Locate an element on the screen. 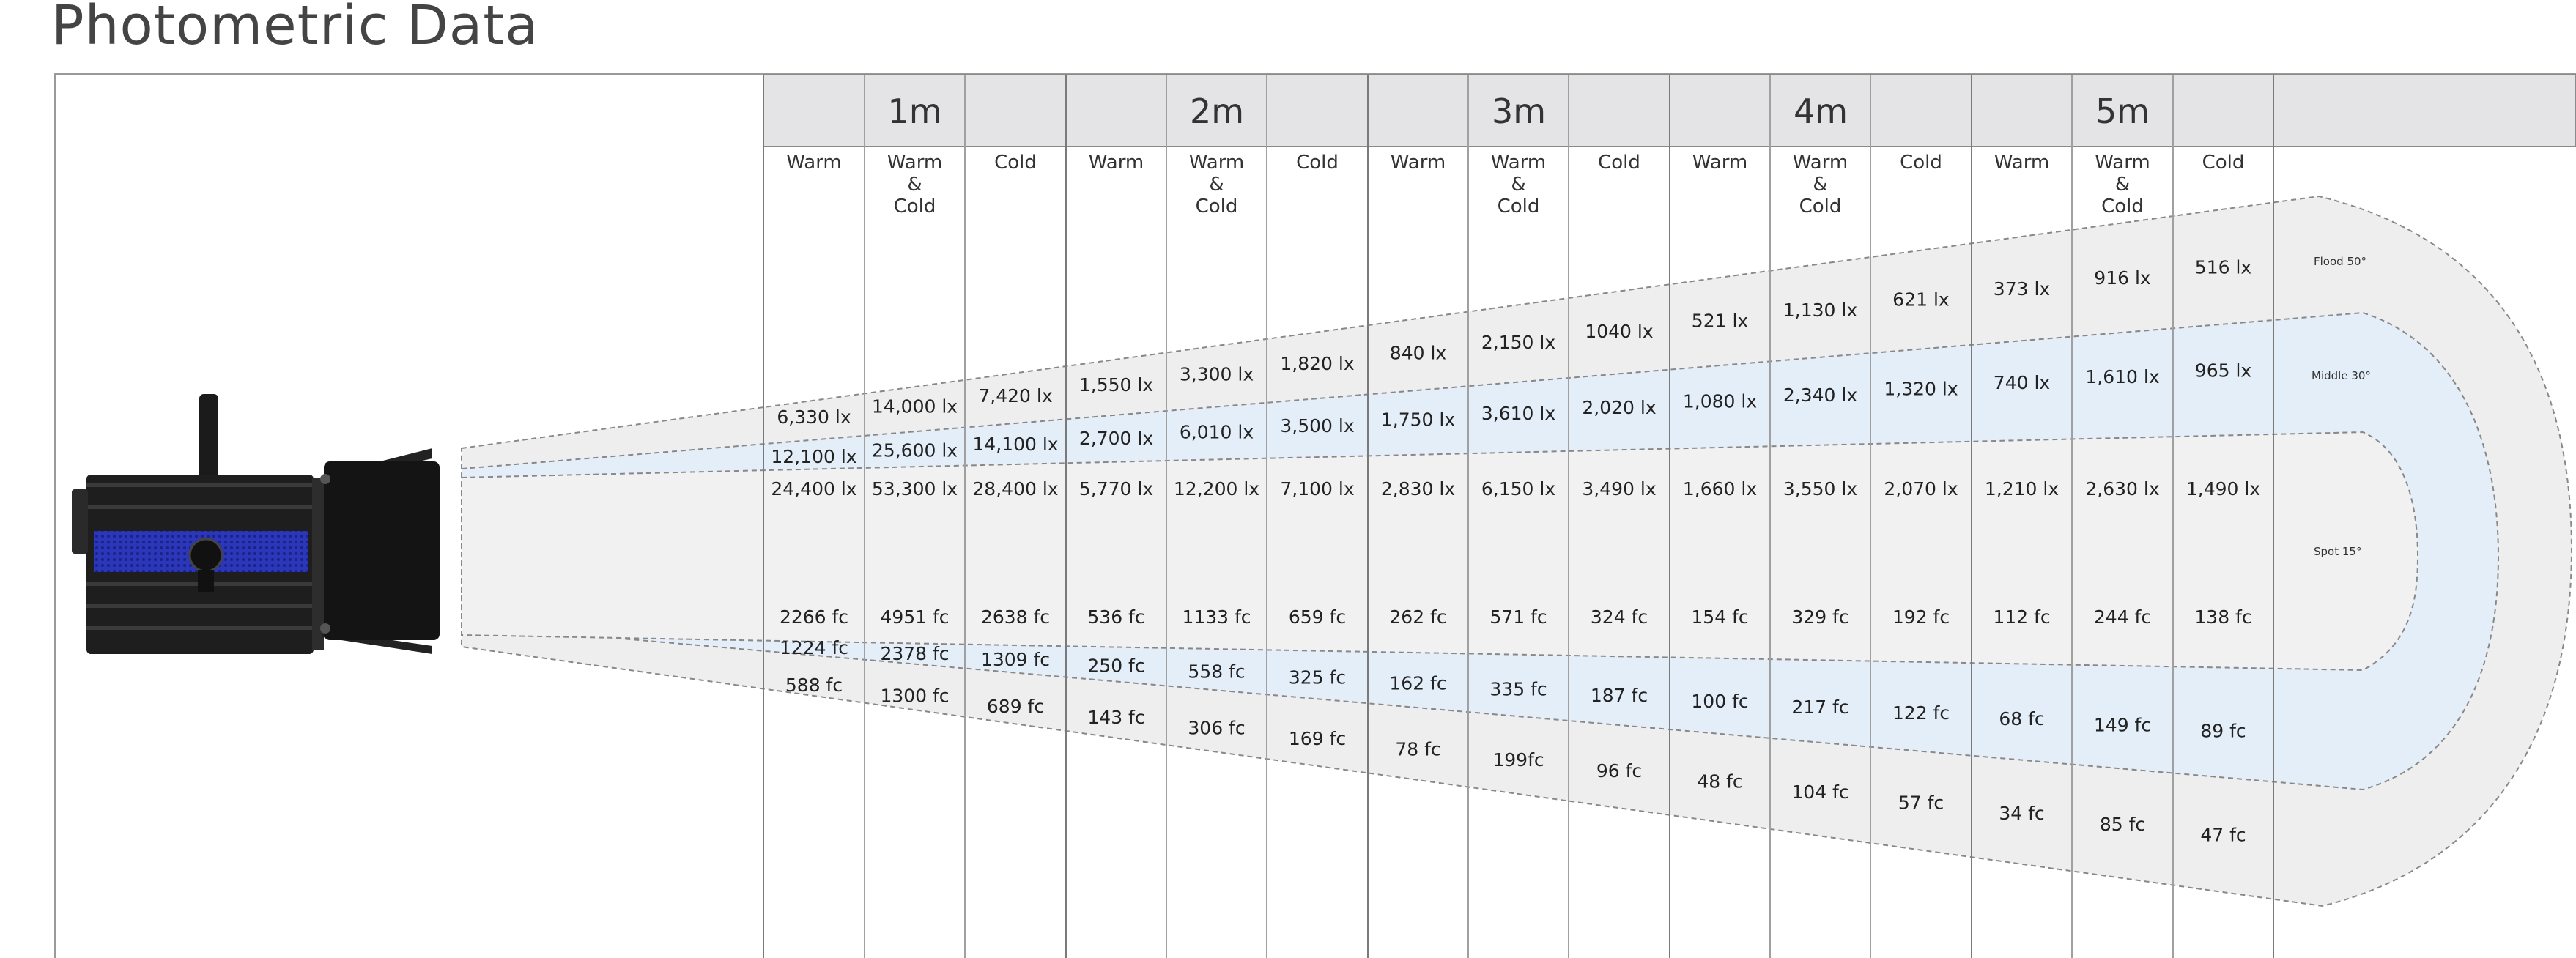  fc-spot-value: 192 fc is located at coordinates (1921, 617).